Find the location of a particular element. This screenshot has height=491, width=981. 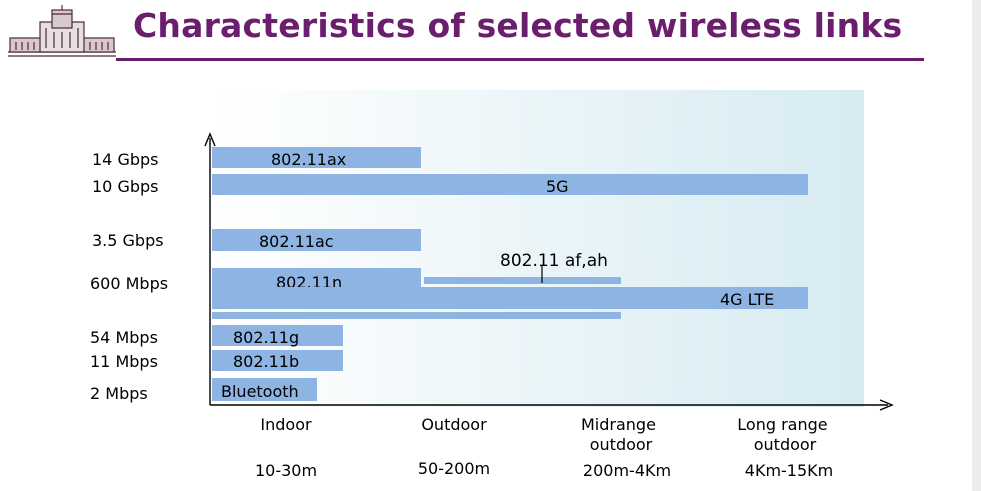

bar-bluetooth: Bluetooth is located at coordinates (264, 389).